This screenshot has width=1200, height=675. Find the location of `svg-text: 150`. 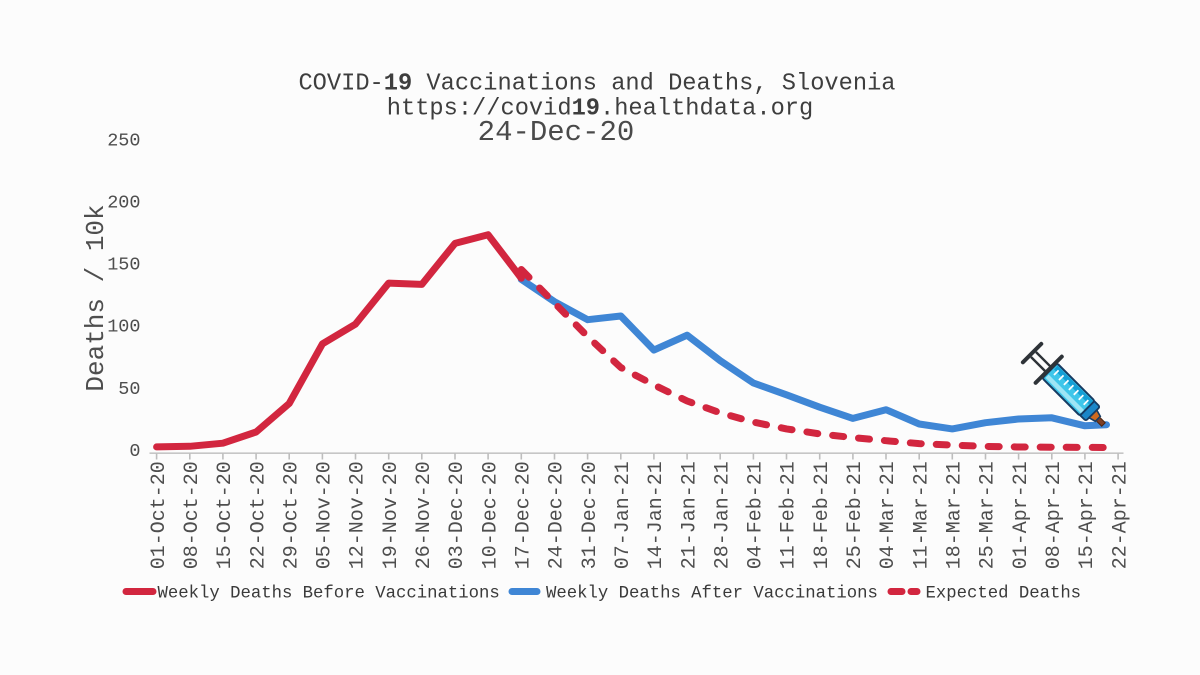

svg-text: 150 is located at coordinates (123, 265).